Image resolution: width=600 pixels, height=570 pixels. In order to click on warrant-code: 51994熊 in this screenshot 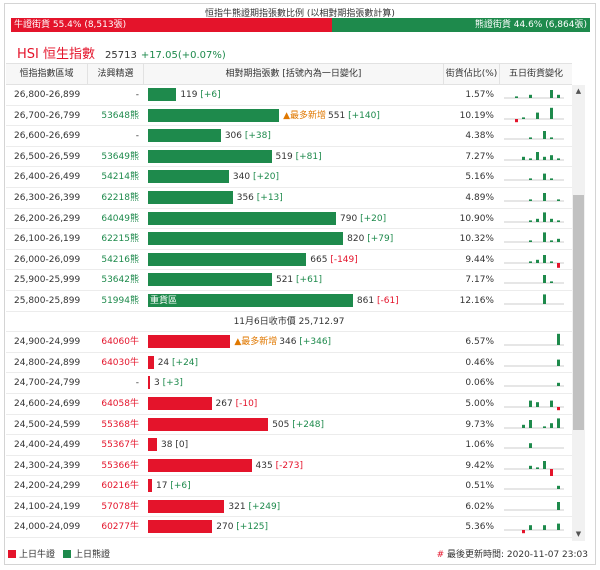, I will do `click(120, 300)`.